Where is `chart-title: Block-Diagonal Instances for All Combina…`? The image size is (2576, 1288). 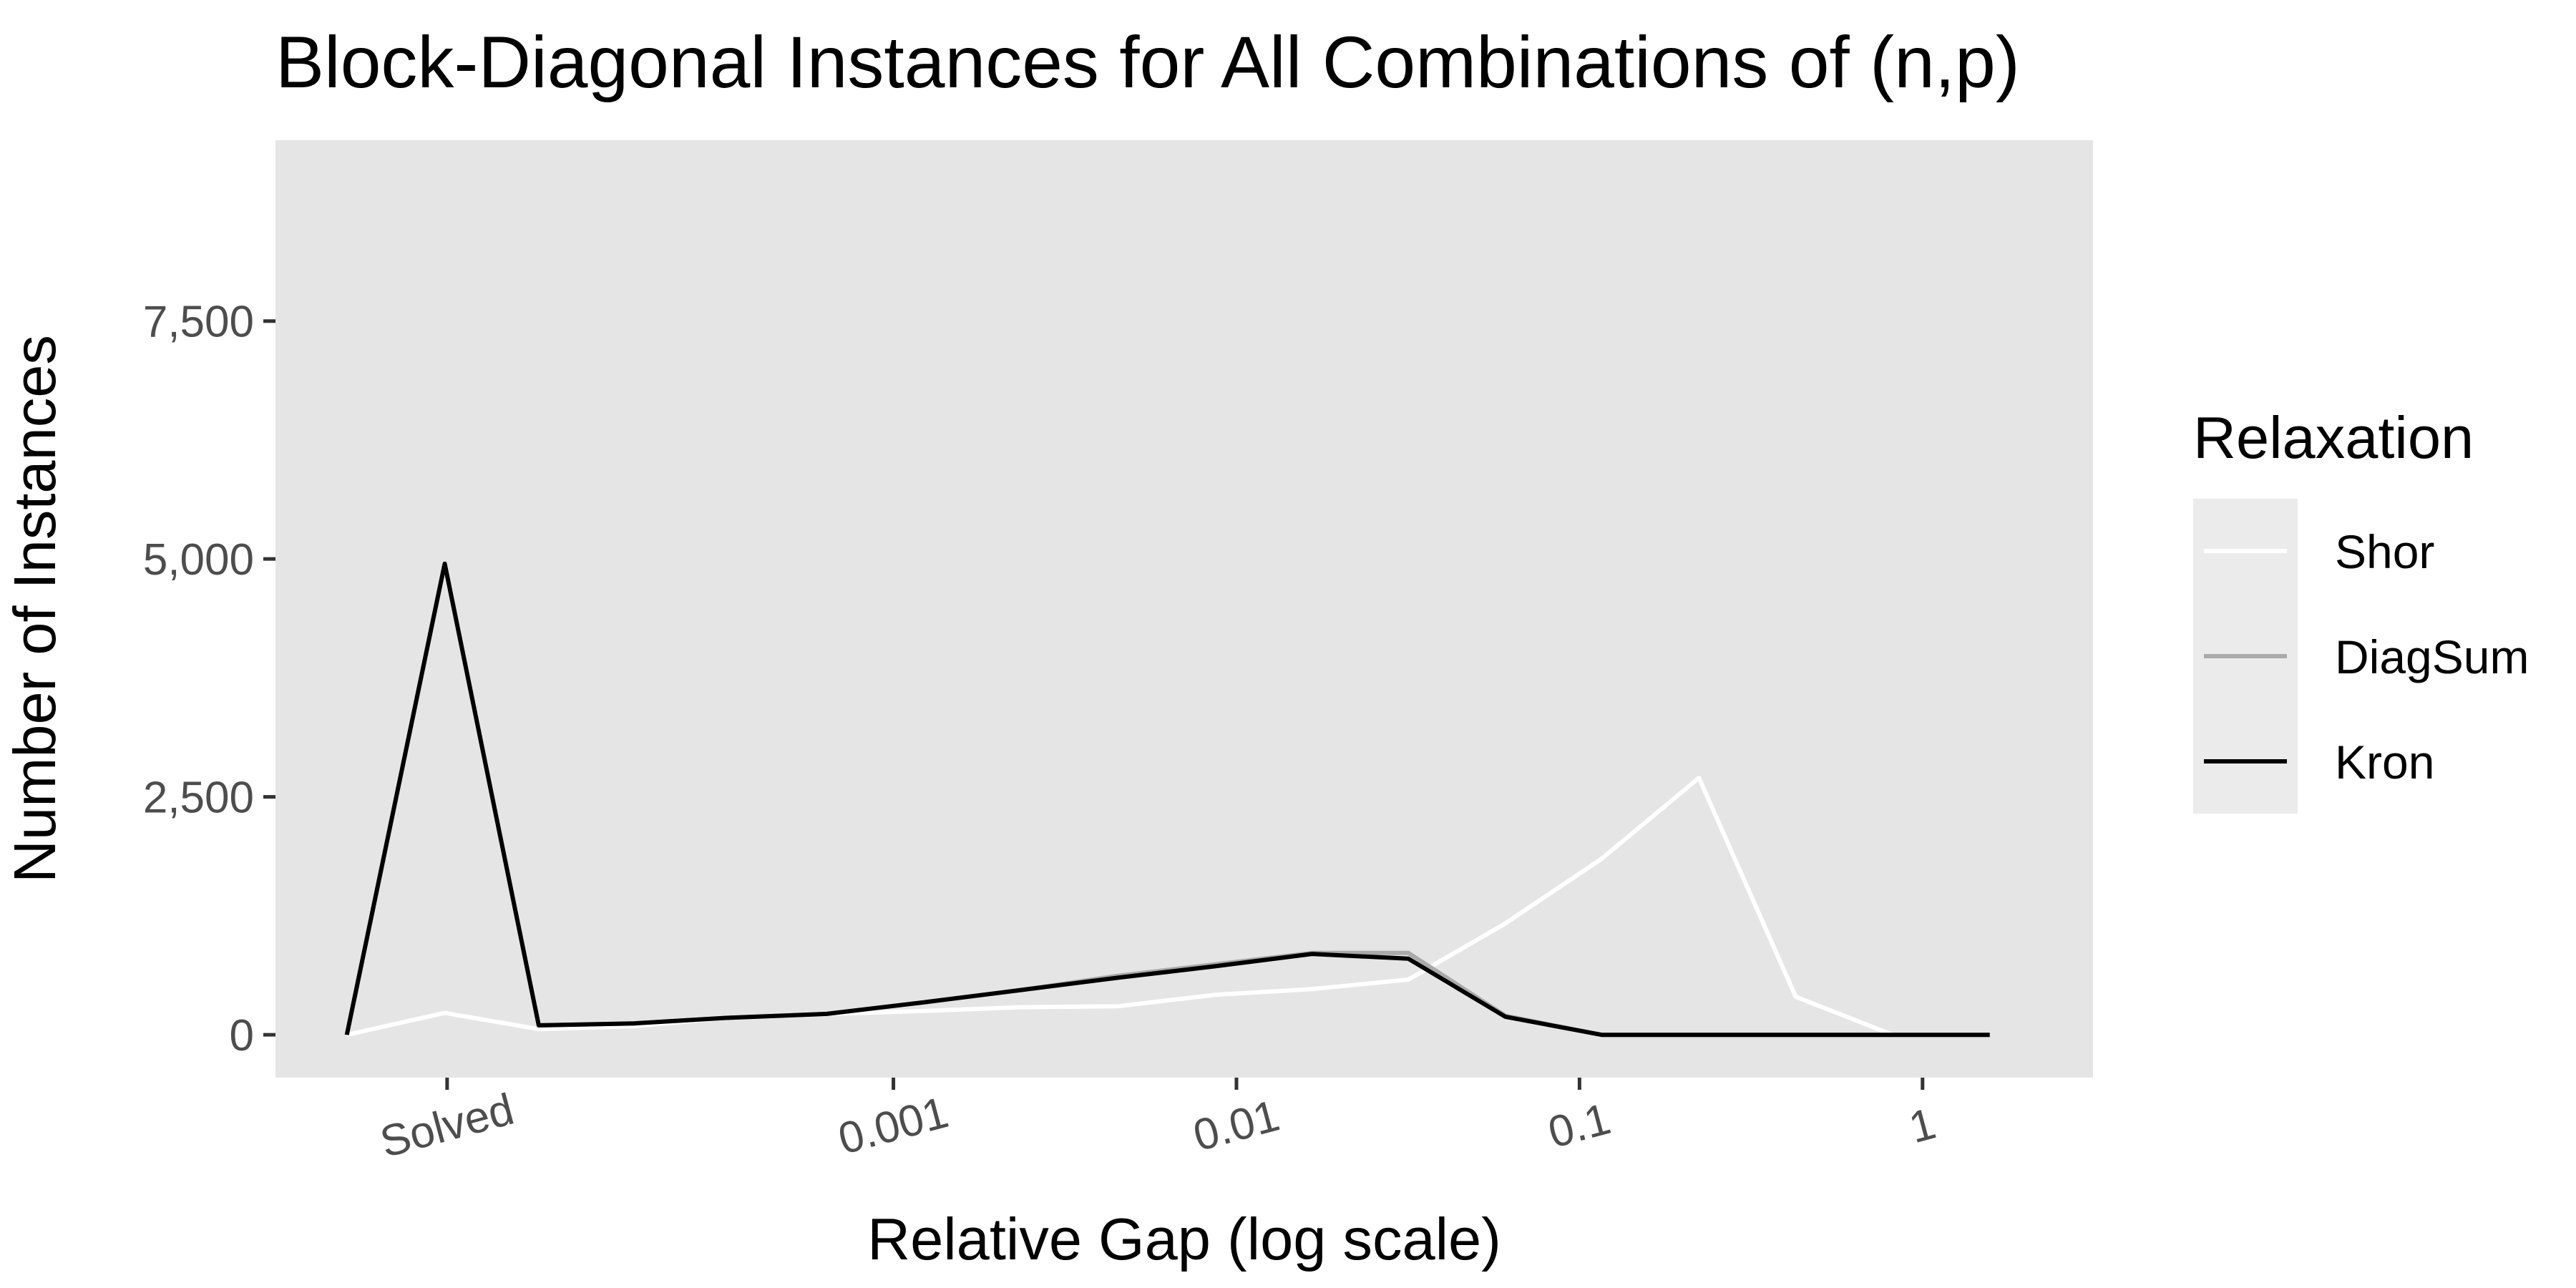
chart-title: Block-Diagonal Instances for All Combina… is located at coordinates (1147, 62).